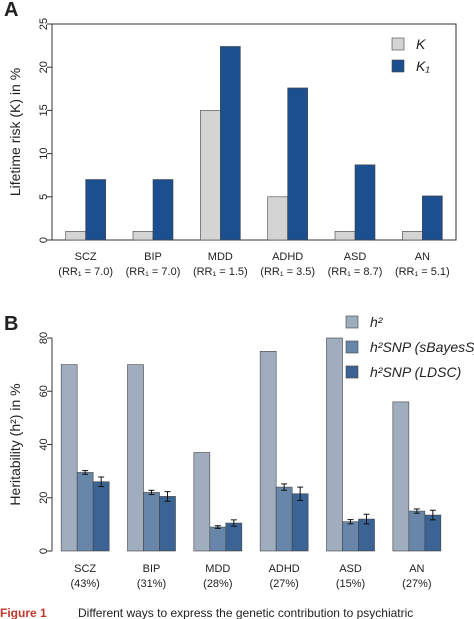 The height and width of the screenshot is (619, 474). I want to click on caption-label: Figure 1, so click(23, 612).